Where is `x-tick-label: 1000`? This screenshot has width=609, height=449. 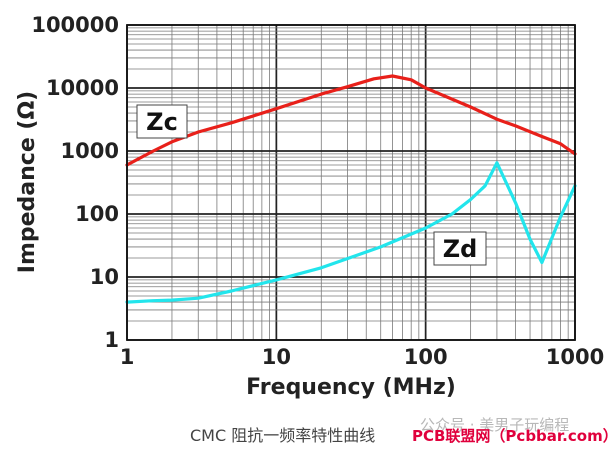 x-tick-label: 1000 is located at coordinates (575, 357).